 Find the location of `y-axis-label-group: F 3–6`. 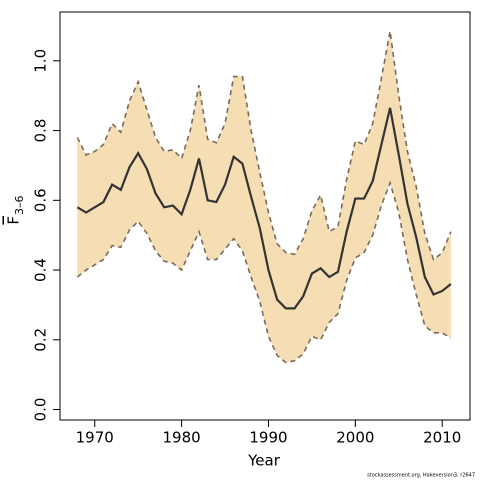

y-axis-label-group: F 3–6 is located at coordinates (16, 210).